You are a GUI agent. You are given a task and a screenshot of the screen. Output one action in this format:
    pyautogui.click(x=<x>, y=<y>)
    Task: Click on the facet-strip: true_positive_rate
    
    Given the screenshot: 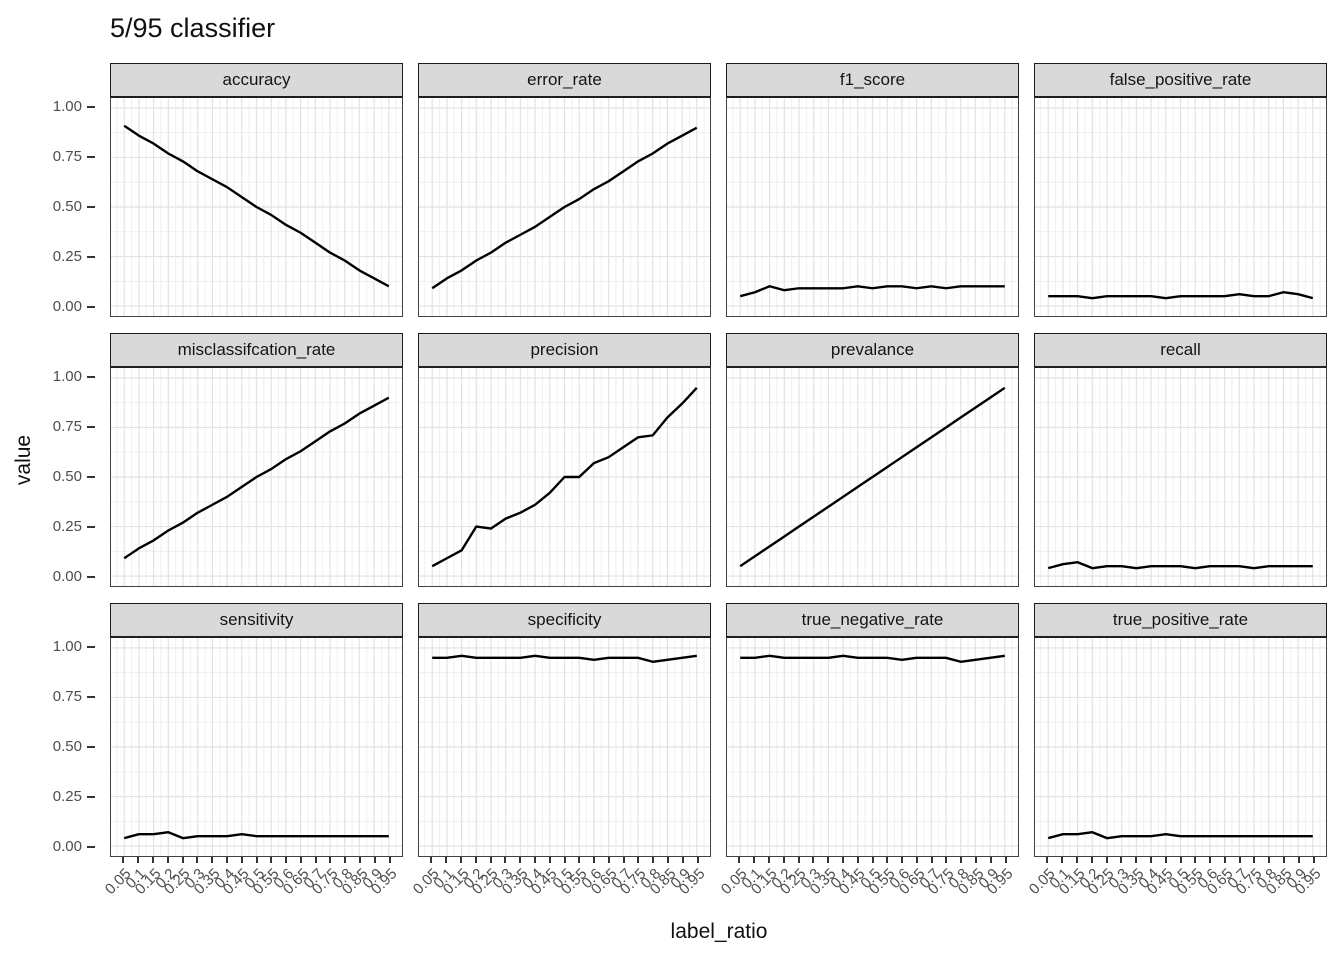 What is the action you would take?
    pyautogui.click(x=1180, y=620)
    